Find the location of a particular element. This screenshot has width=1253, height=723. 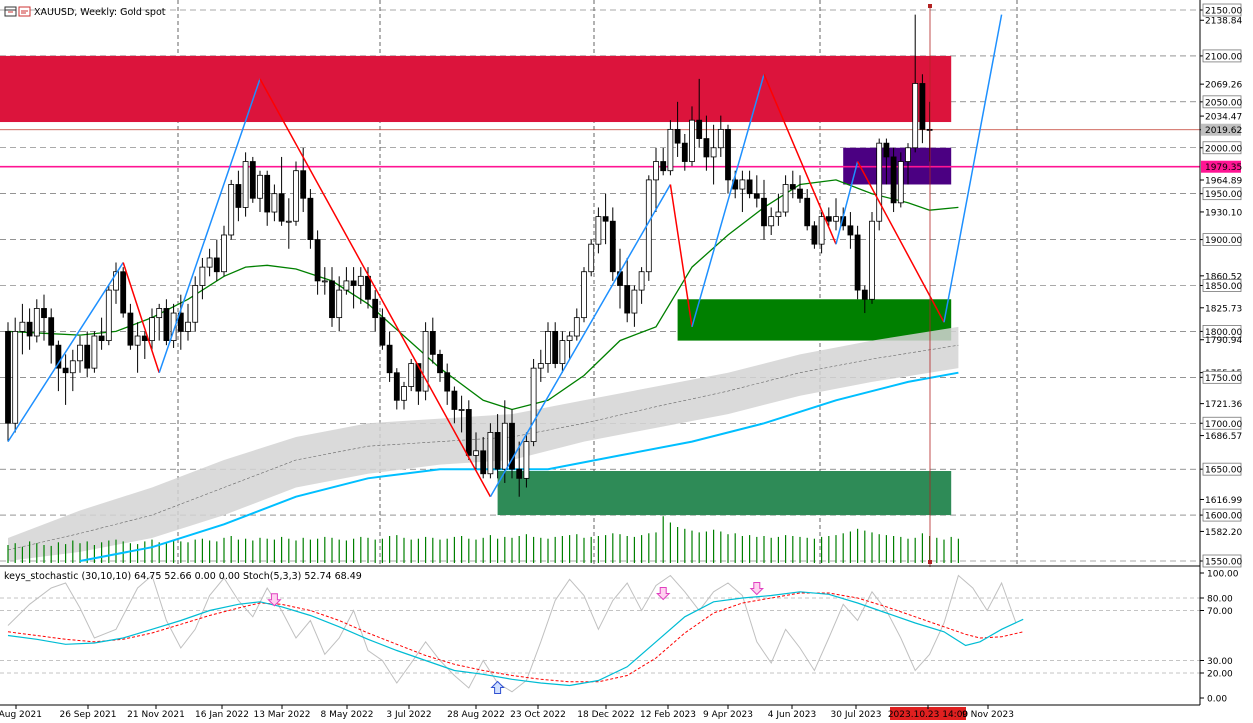

chart-window-icon is located at coordinates (10, 11).